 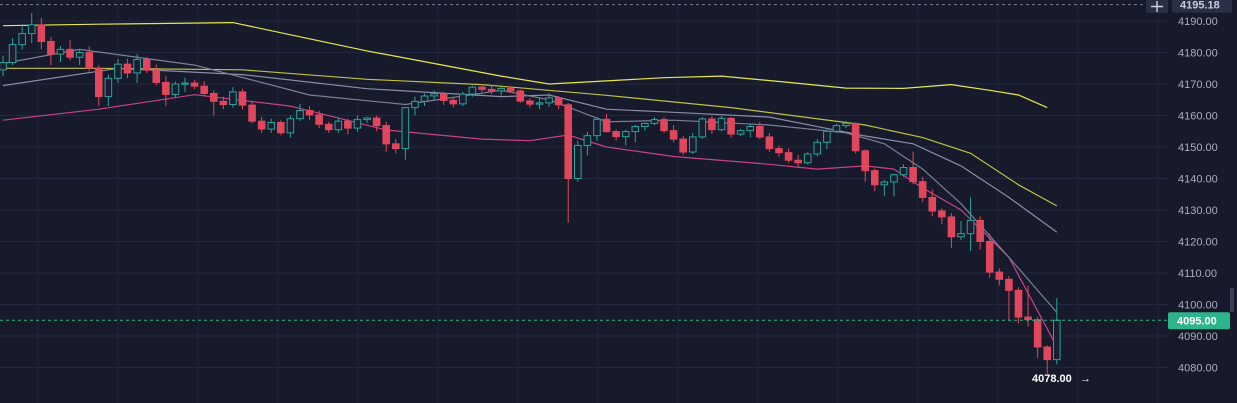 What do you see at coordinates (1200, 6) in the screenshot?
I see `top-price-label: 4195.18` at bounding box center [1200, 6].